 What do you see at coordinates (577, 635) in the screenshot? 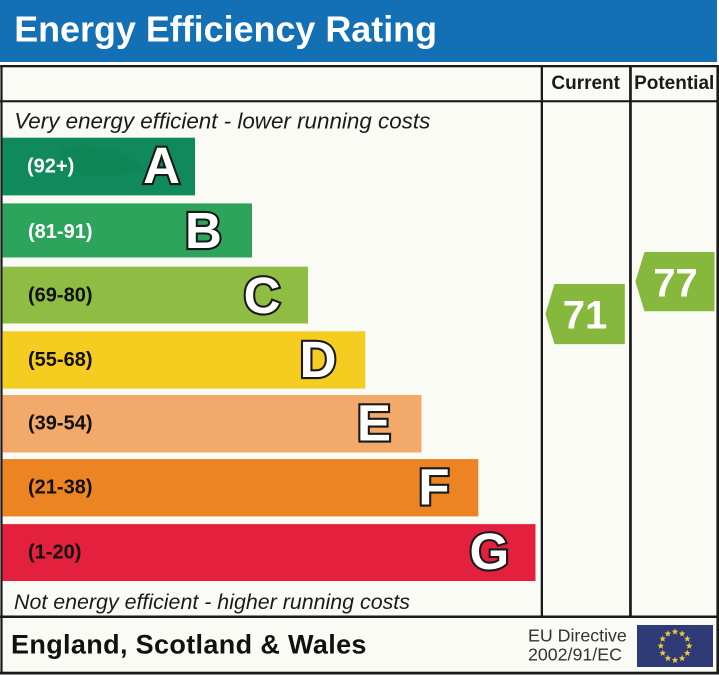
I see `svg-text: EU Directive` at bounding box center [577, 635].